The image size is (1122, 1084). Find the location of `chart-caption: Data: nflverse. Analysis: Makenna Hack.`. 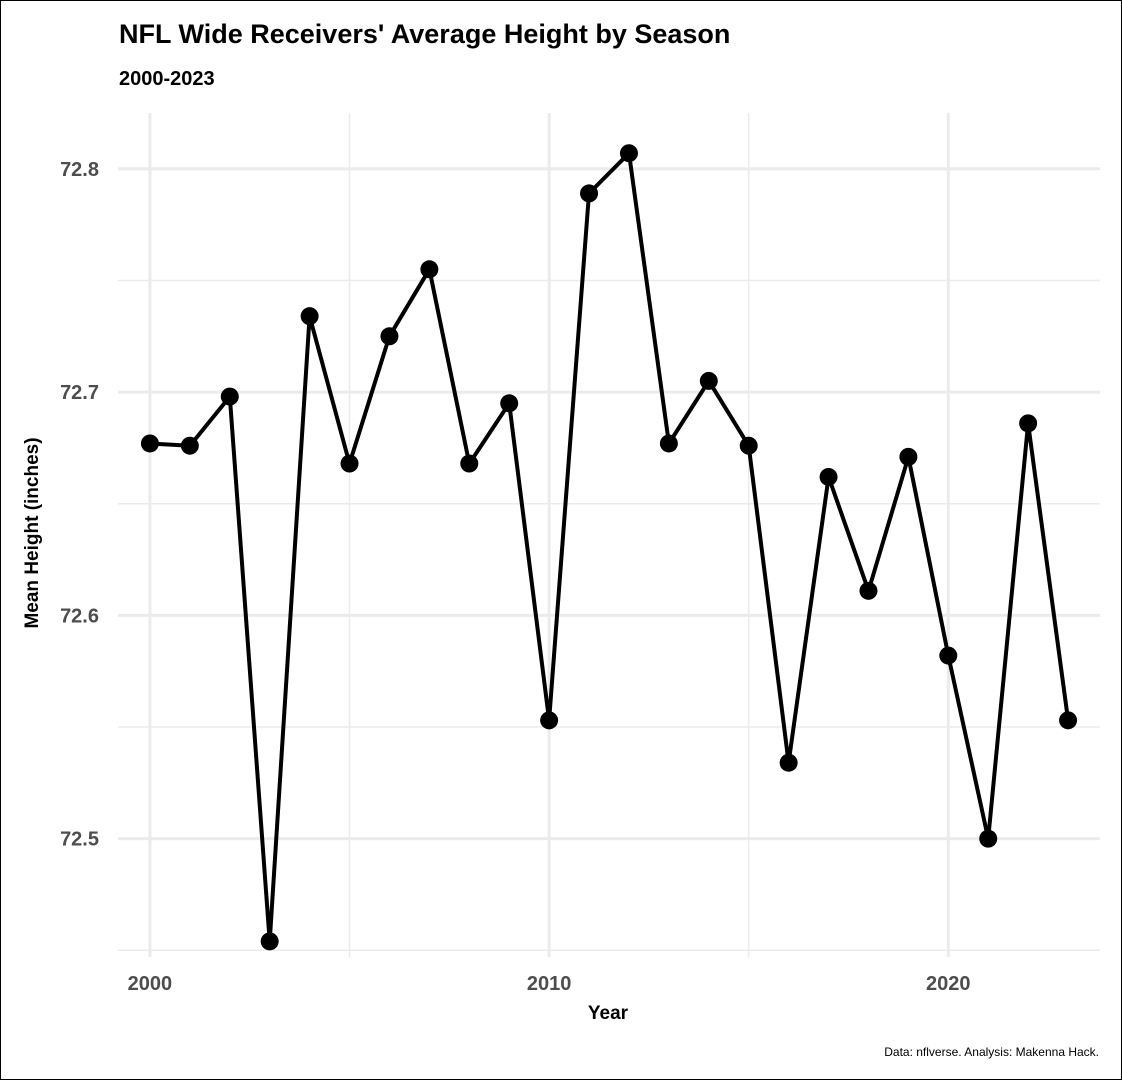

chart-caption: Data: nflverse. Analysis: Makenna Hack. is located at coordinates (991, 1052).